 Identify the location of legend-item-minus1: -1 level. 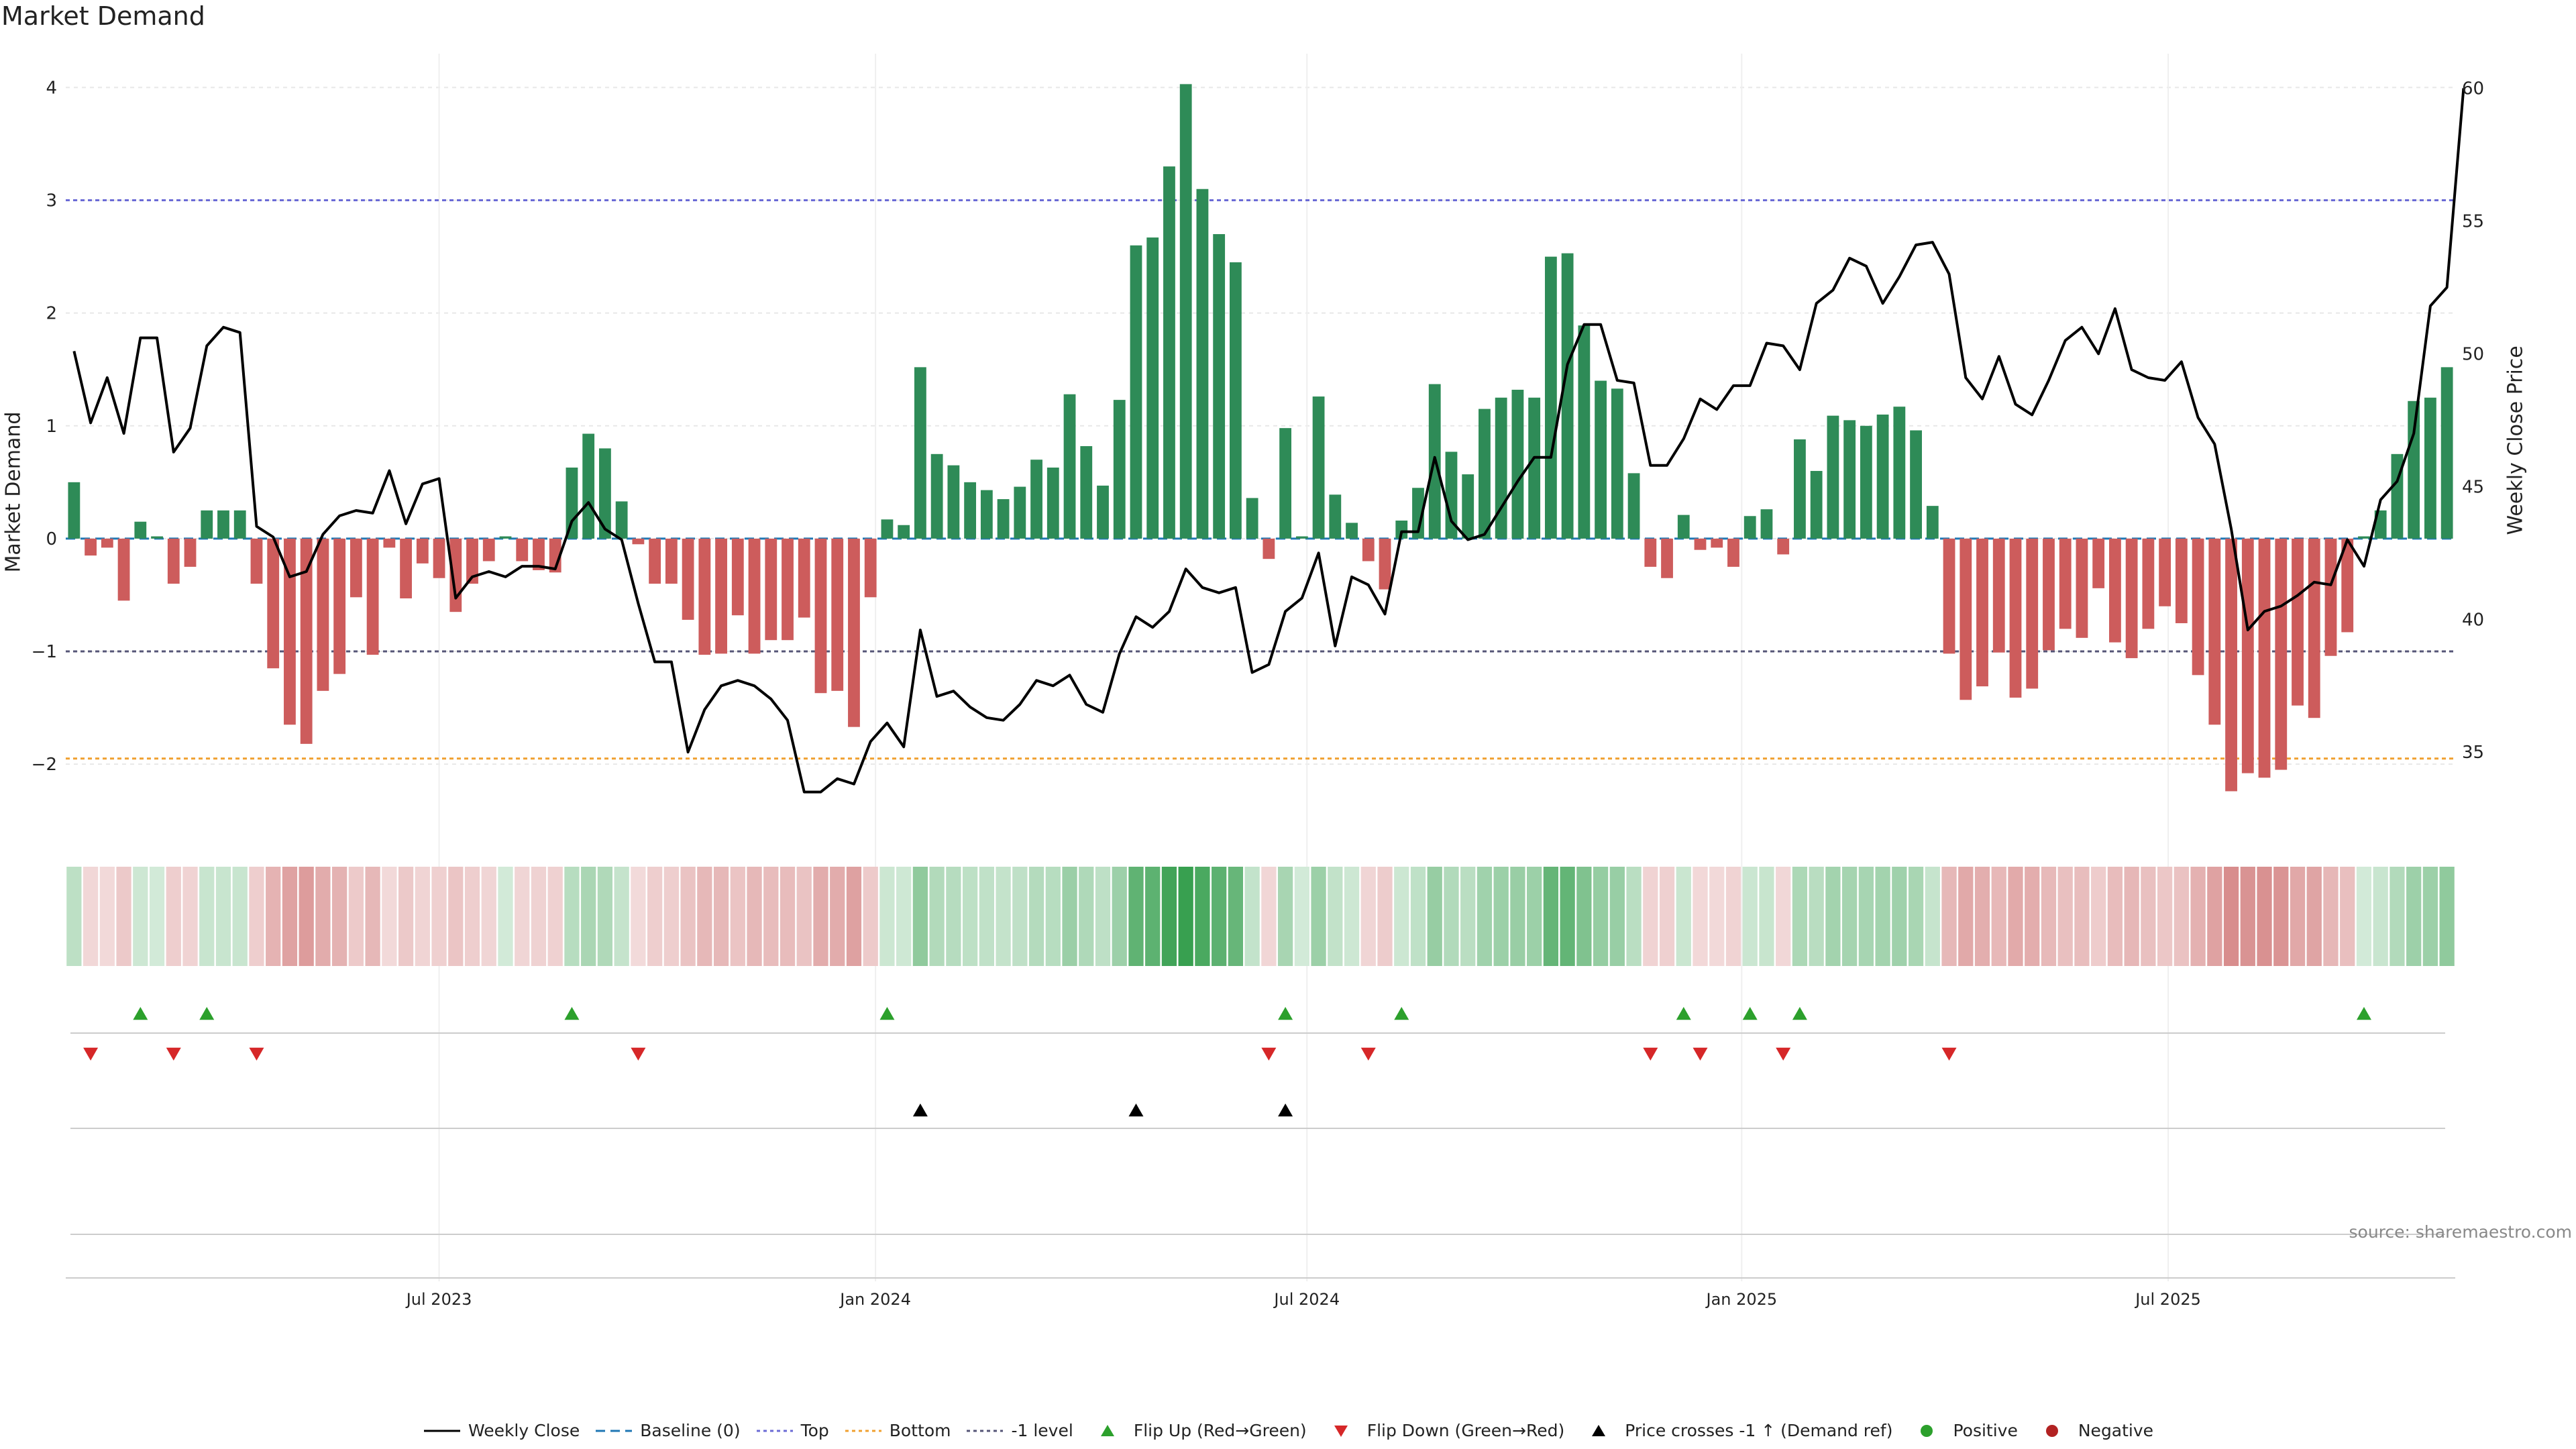
(1019, 1430).